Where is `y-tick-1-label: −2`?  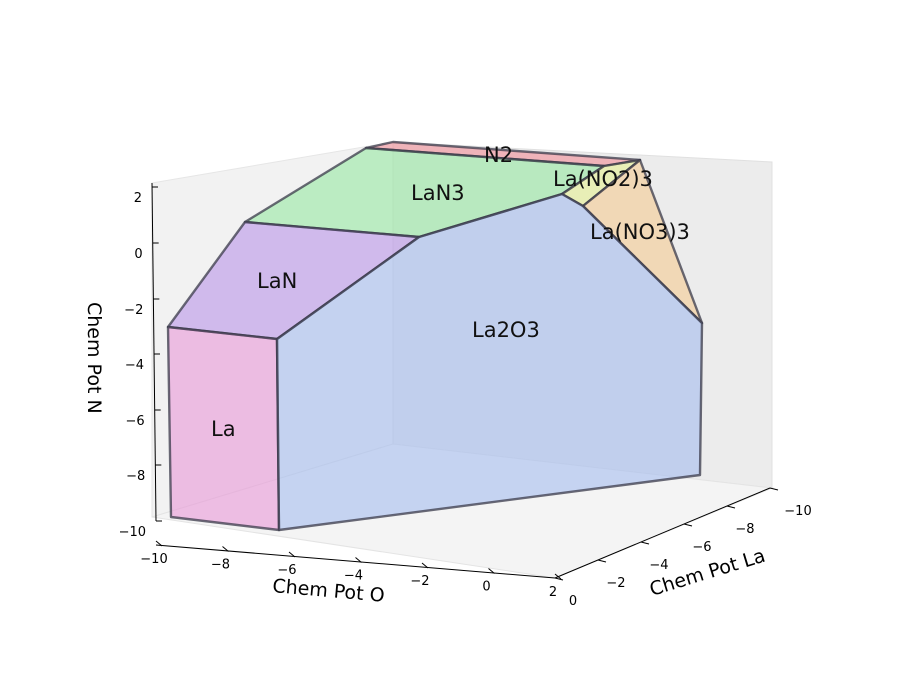
y-tick-1-label: −2 is located at coordinates (615, 583).